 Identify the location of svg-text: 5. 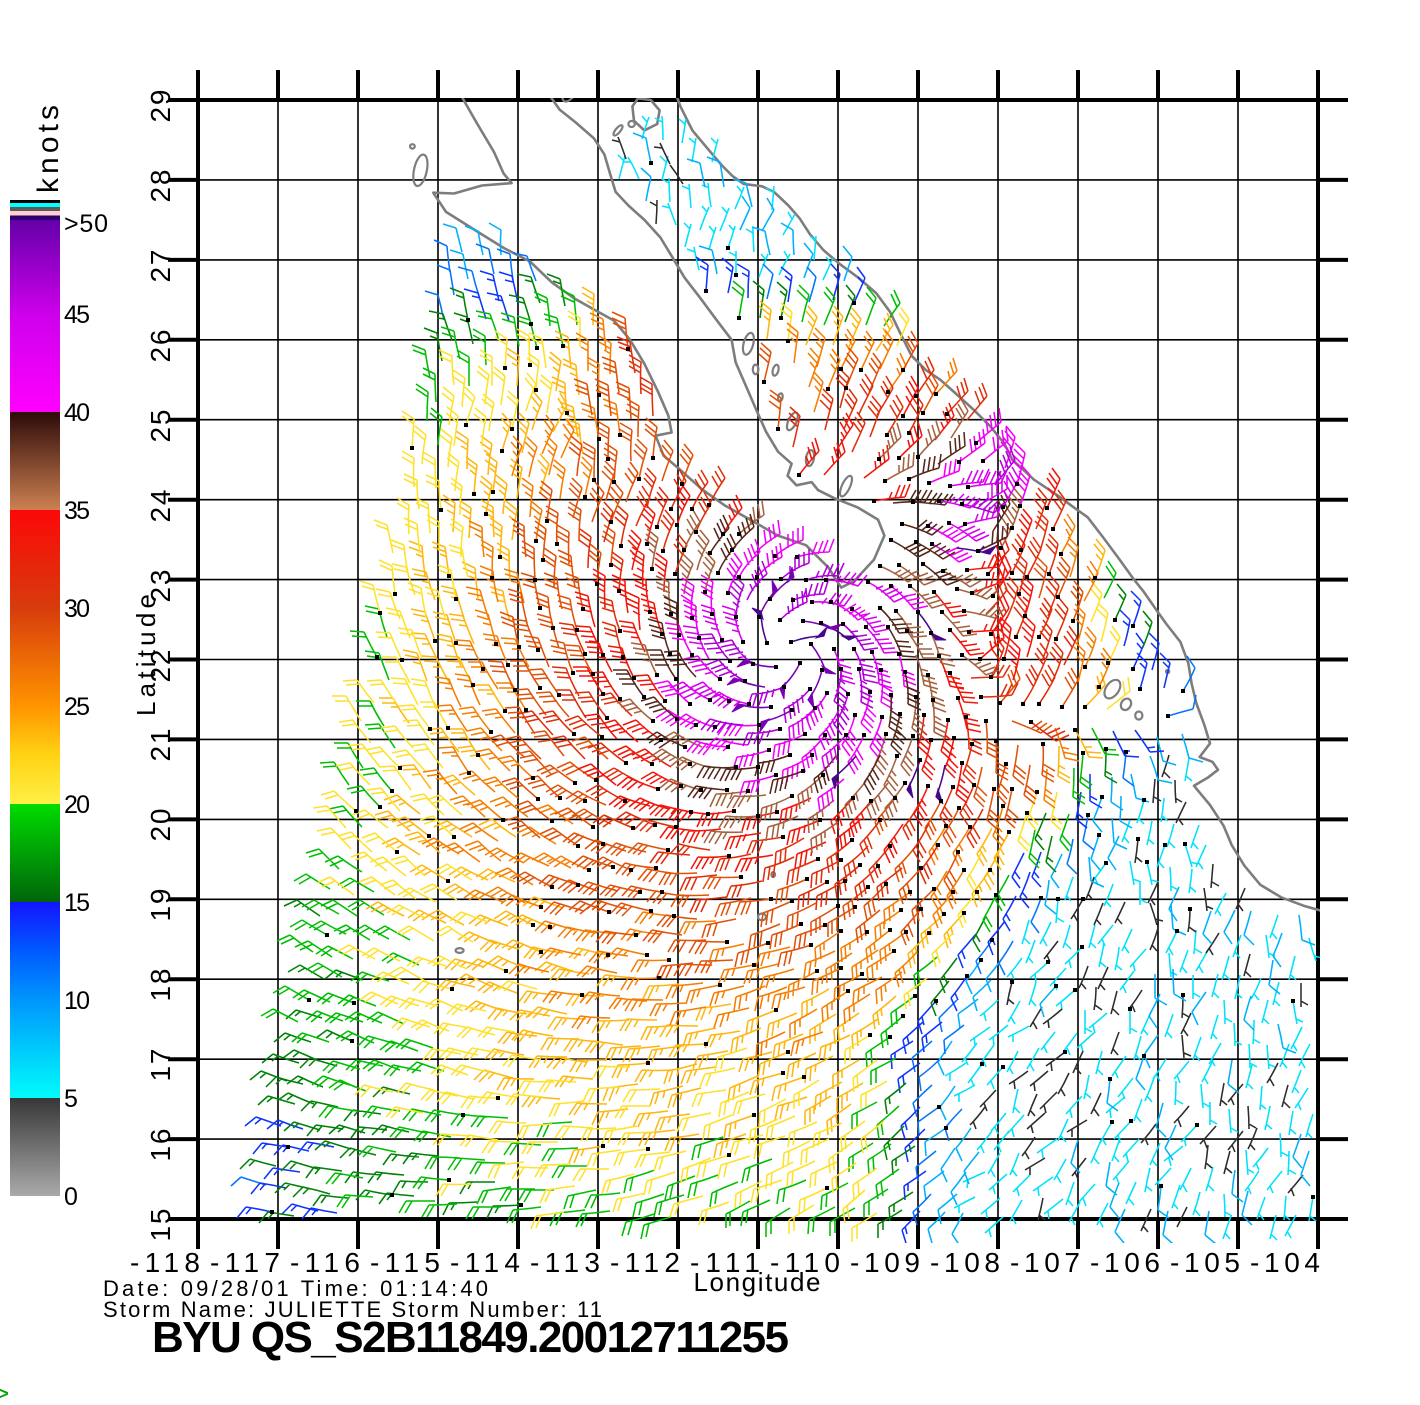
(71, 1099).